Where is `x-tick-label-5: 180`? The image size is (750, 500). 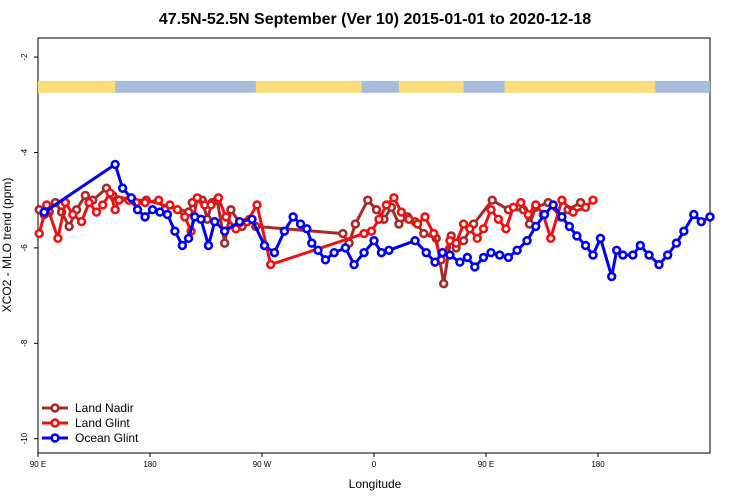
x-tick-label-5: 180 is located at coordinates (598, 464).